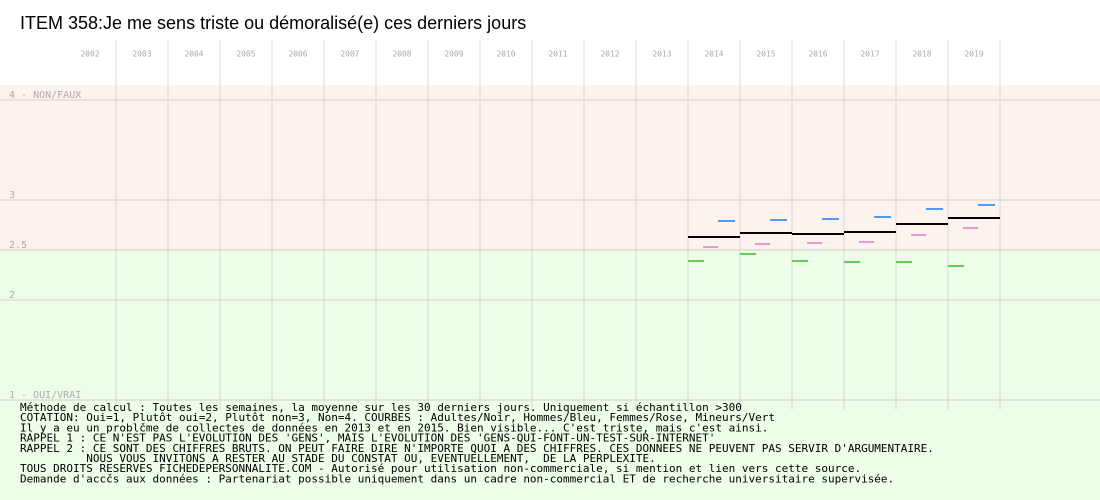  I want to click on y-tick-label: 1 - OUI/VRAI, so click(45, 395).